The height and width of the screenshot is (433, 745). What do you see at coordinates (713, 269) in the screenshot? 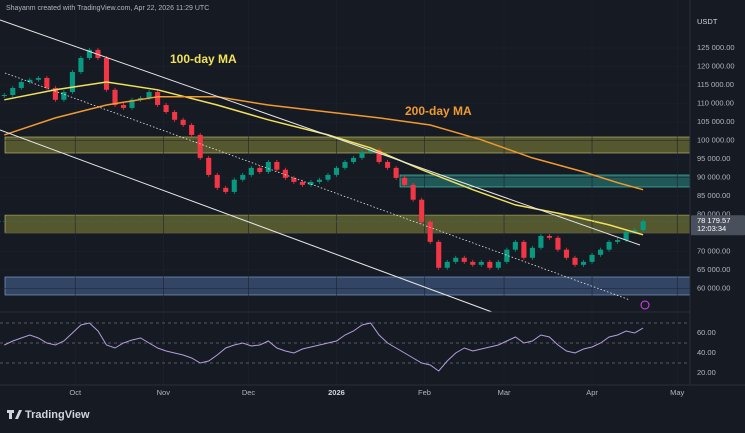
I see `y-tick-label: 65 000.00` at bounding box center [713, 269].